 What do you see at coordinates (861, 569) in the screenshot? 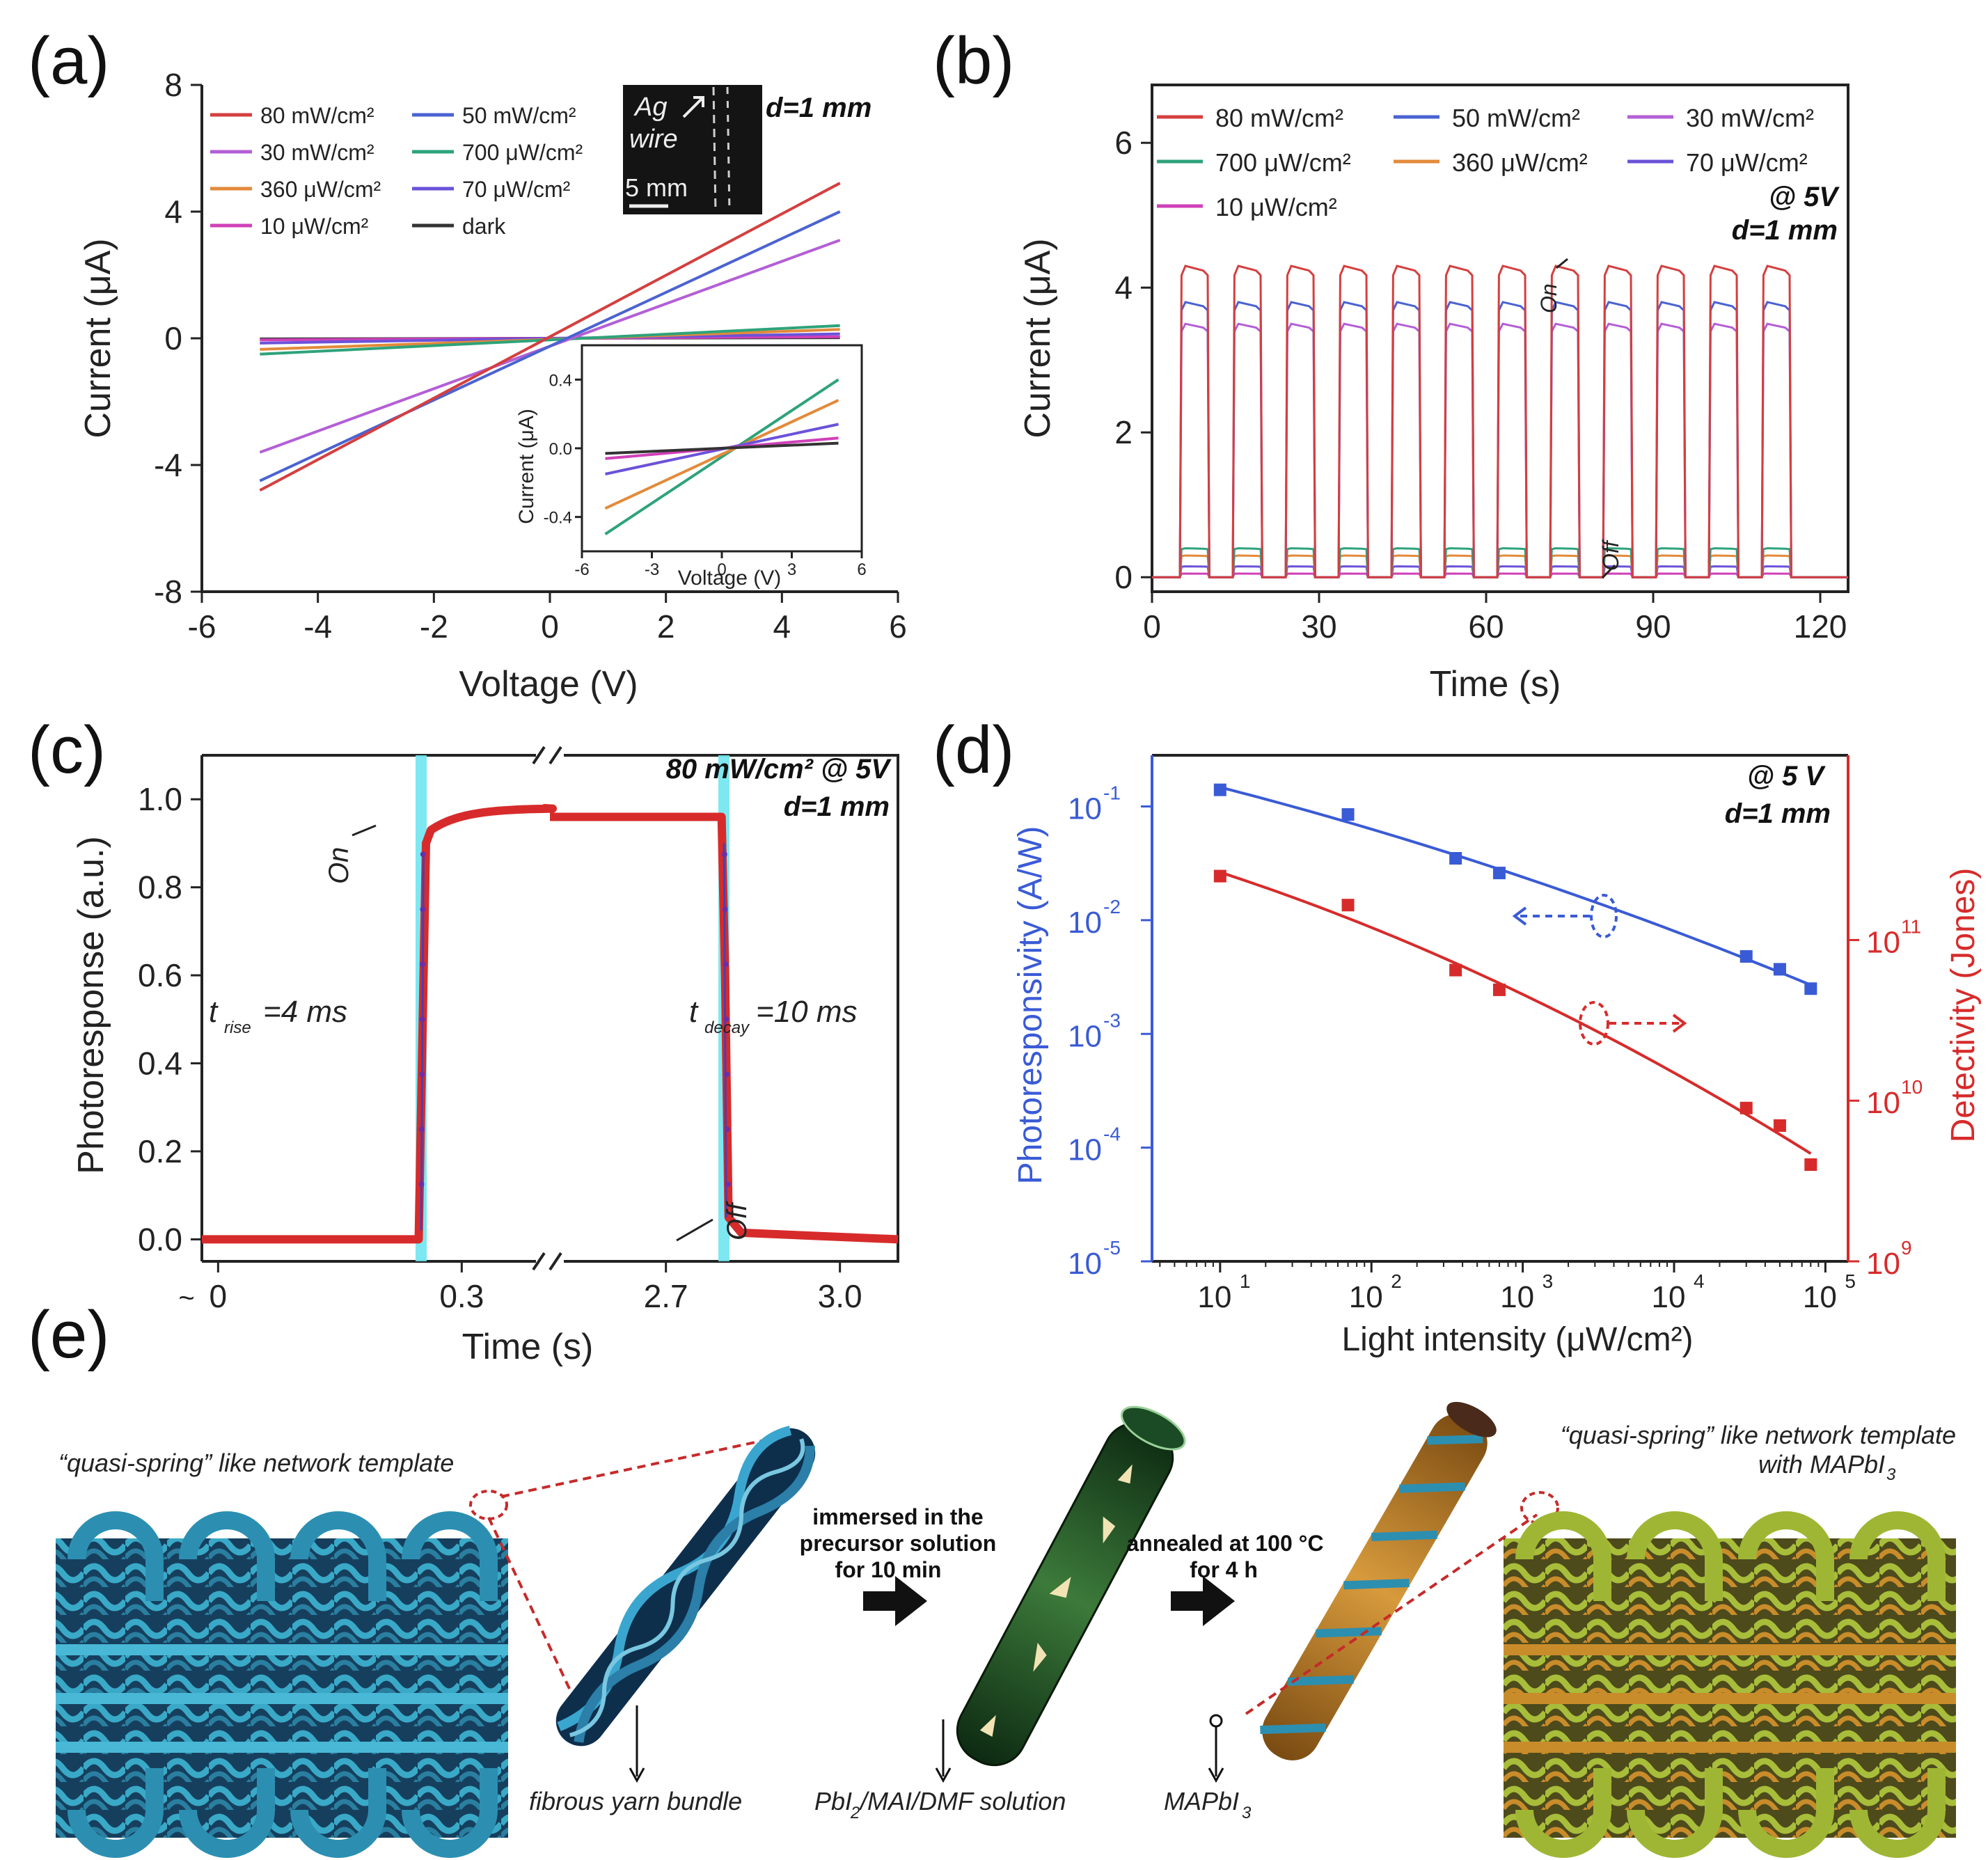
I see `panel-a-inset-xtick-label: 6` at bounding box center [861, 569].